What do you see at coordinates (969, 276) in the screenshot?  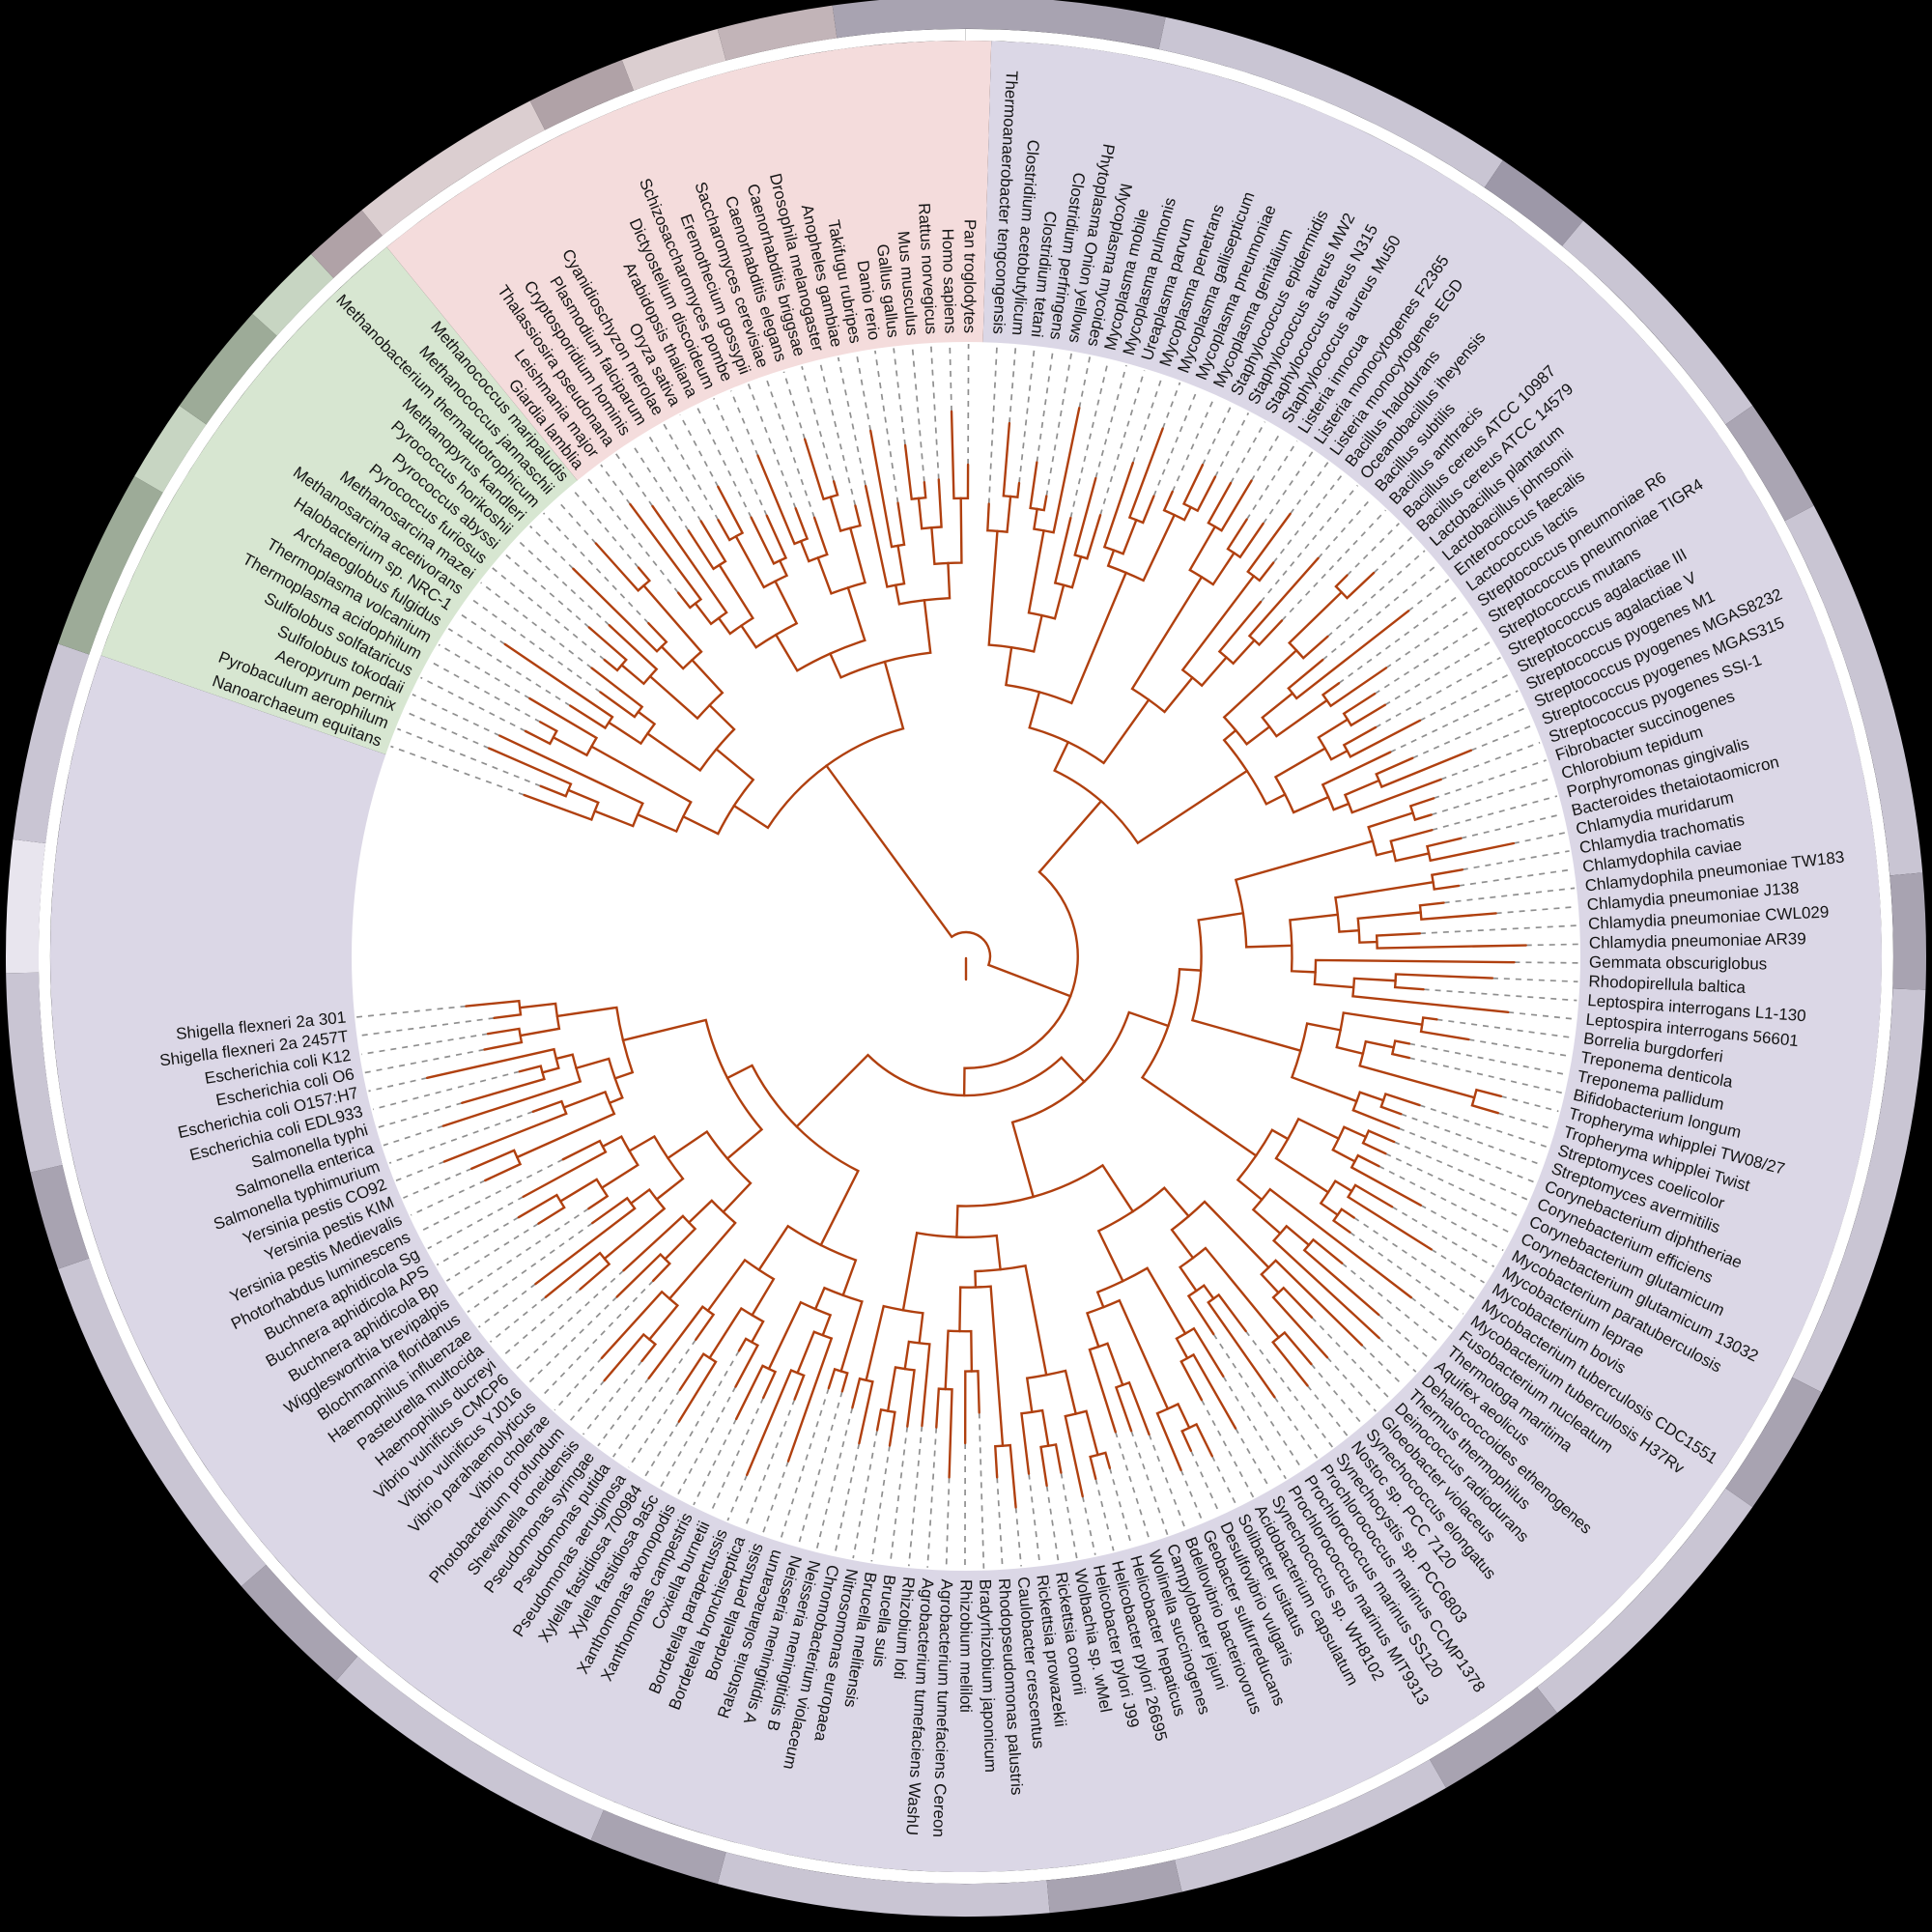 I see `species-label: Pan troglodytes` at bounding box center [969, 276].